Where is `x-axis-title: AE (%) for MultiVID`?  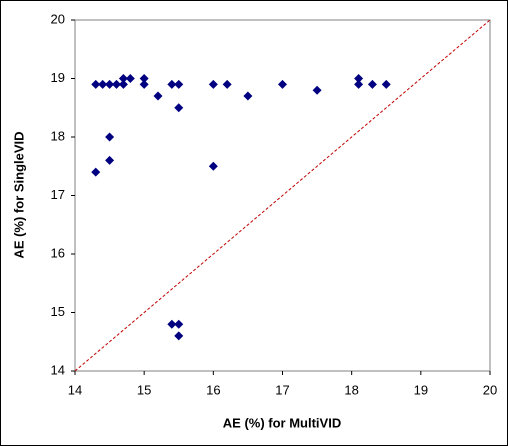
x-axis-title: AE (%) for MultiVID is located at coordinates (282, 422).